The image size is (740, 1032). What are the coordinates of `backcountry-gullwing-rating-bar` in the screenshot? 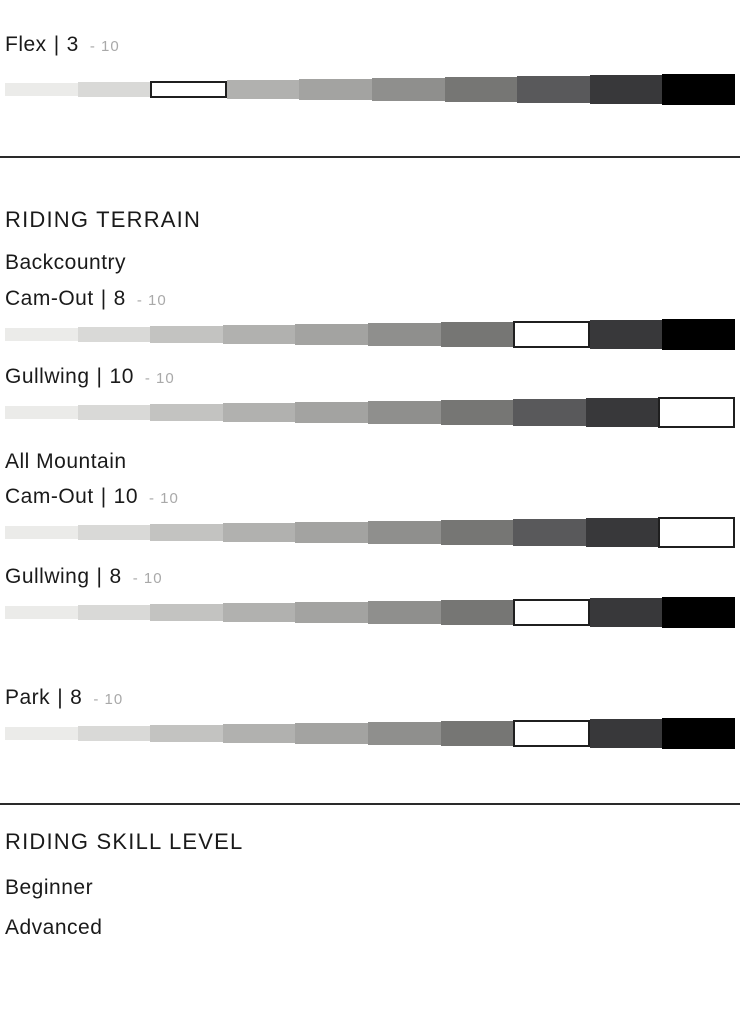 It's located at (370, 412).